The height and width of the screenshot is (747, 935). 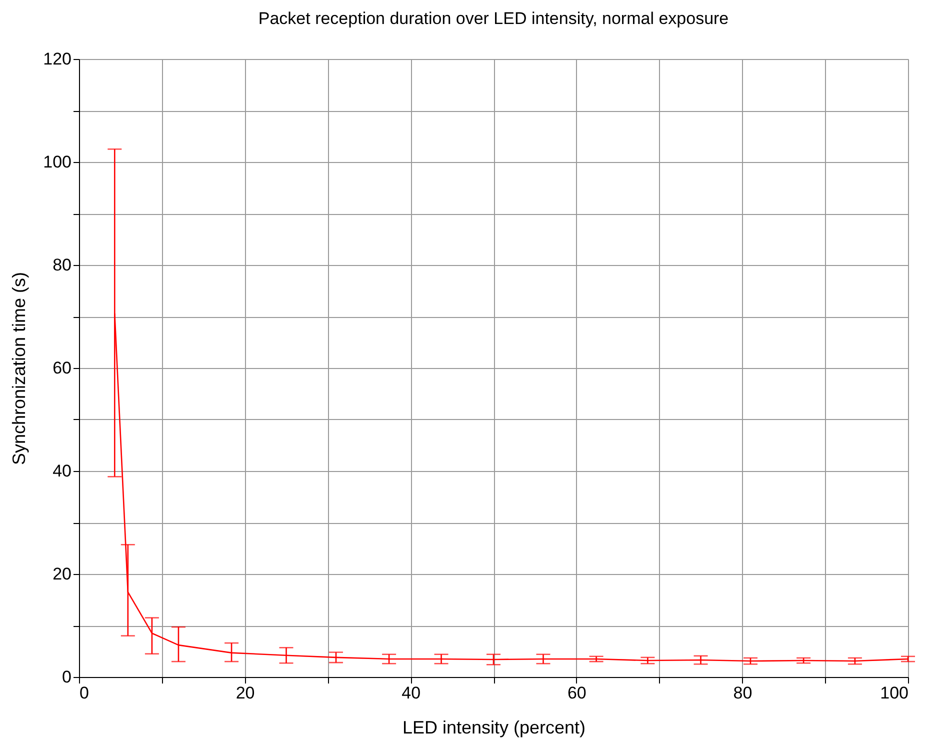 What do you see at coordinates (19, 369) in the screenshot?
I see `y-axis-title: Synchronization time (s)` at bounding box center [19, 369].